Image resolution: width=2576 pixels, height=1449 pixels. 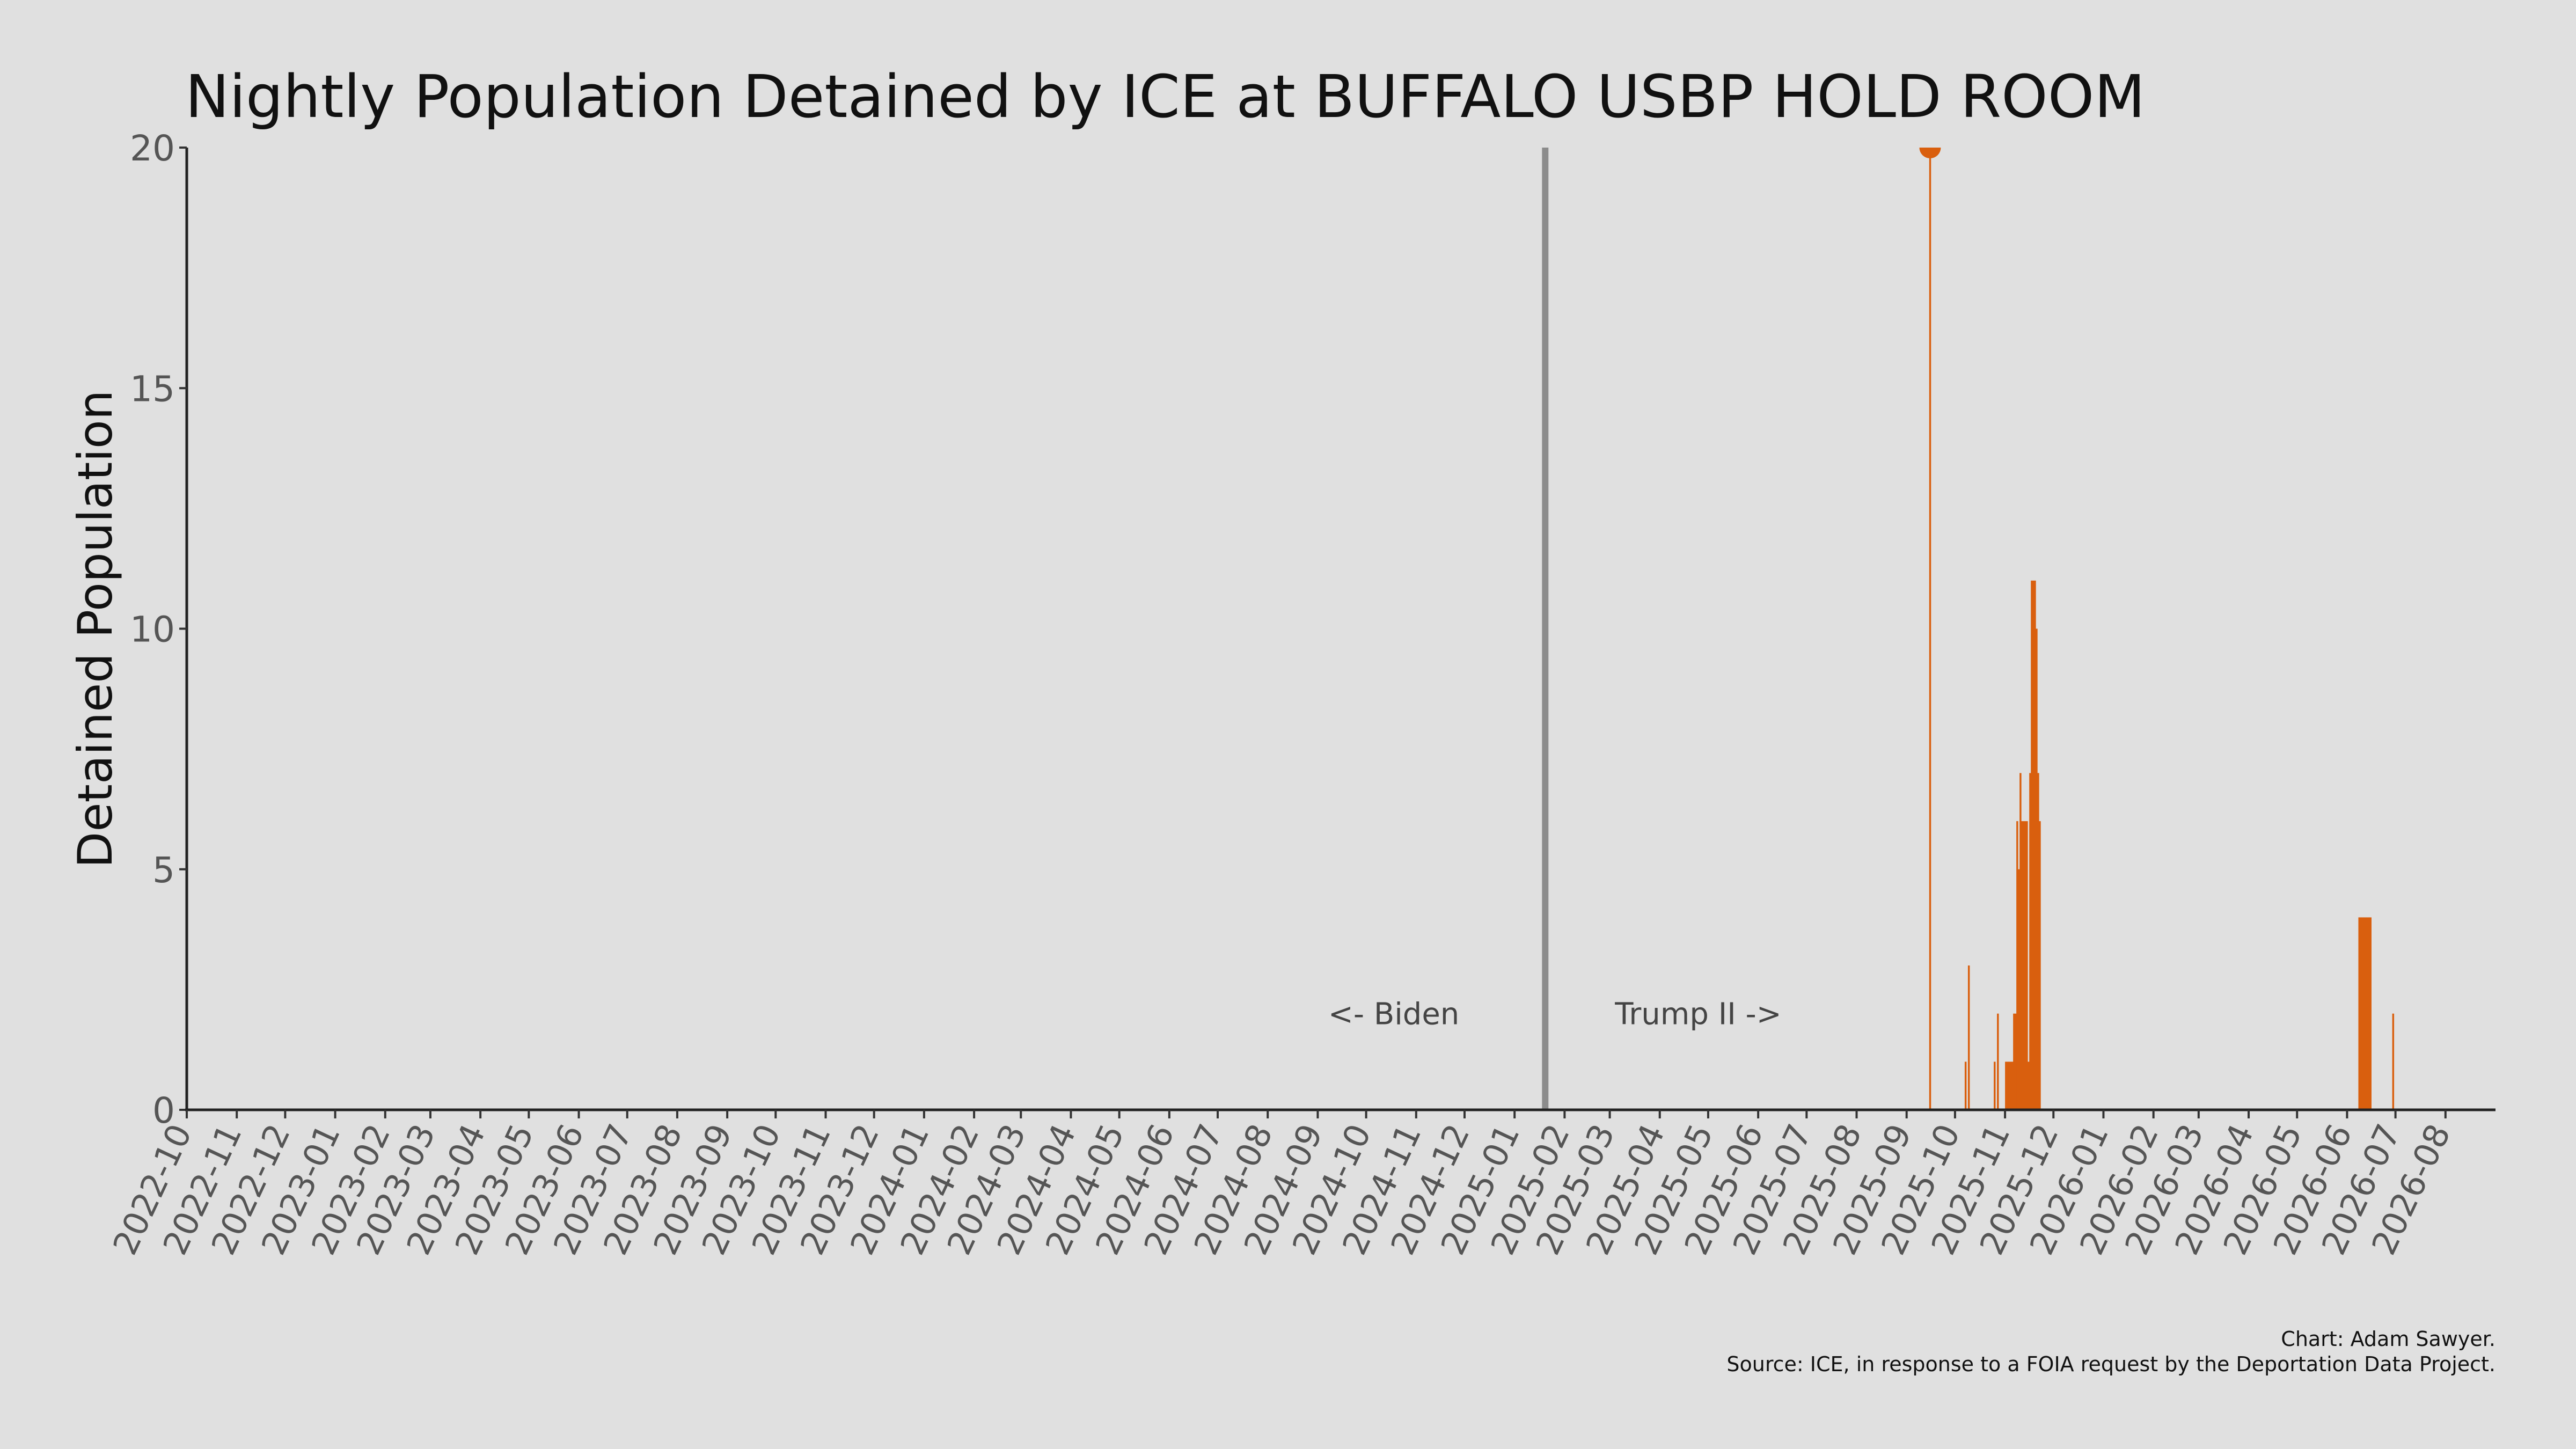 I want to click on annotation-trump: Trump II ->, so click(x=1697, y=1014).